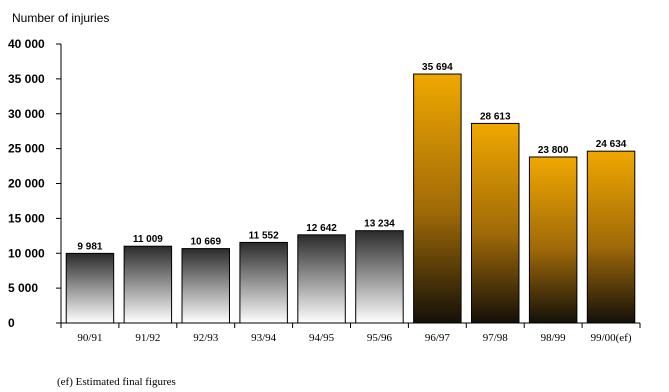  I want to click on bar-value-label: 35 694, so click(437, 67).